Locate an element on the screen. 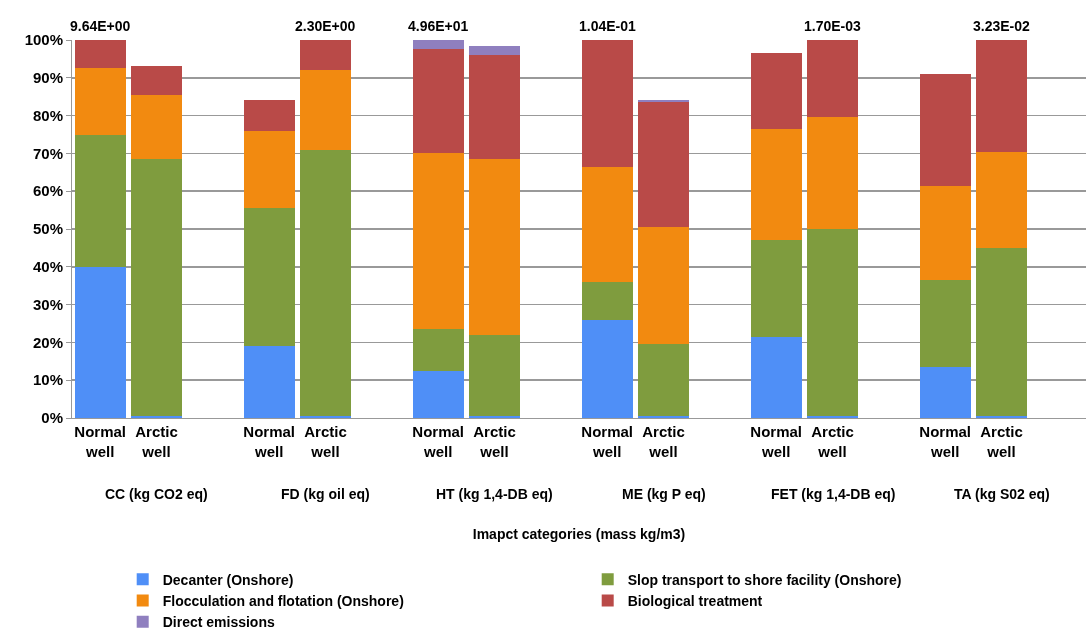  text: TA (kg S02 eq) is located at coordinates (1002, 494).